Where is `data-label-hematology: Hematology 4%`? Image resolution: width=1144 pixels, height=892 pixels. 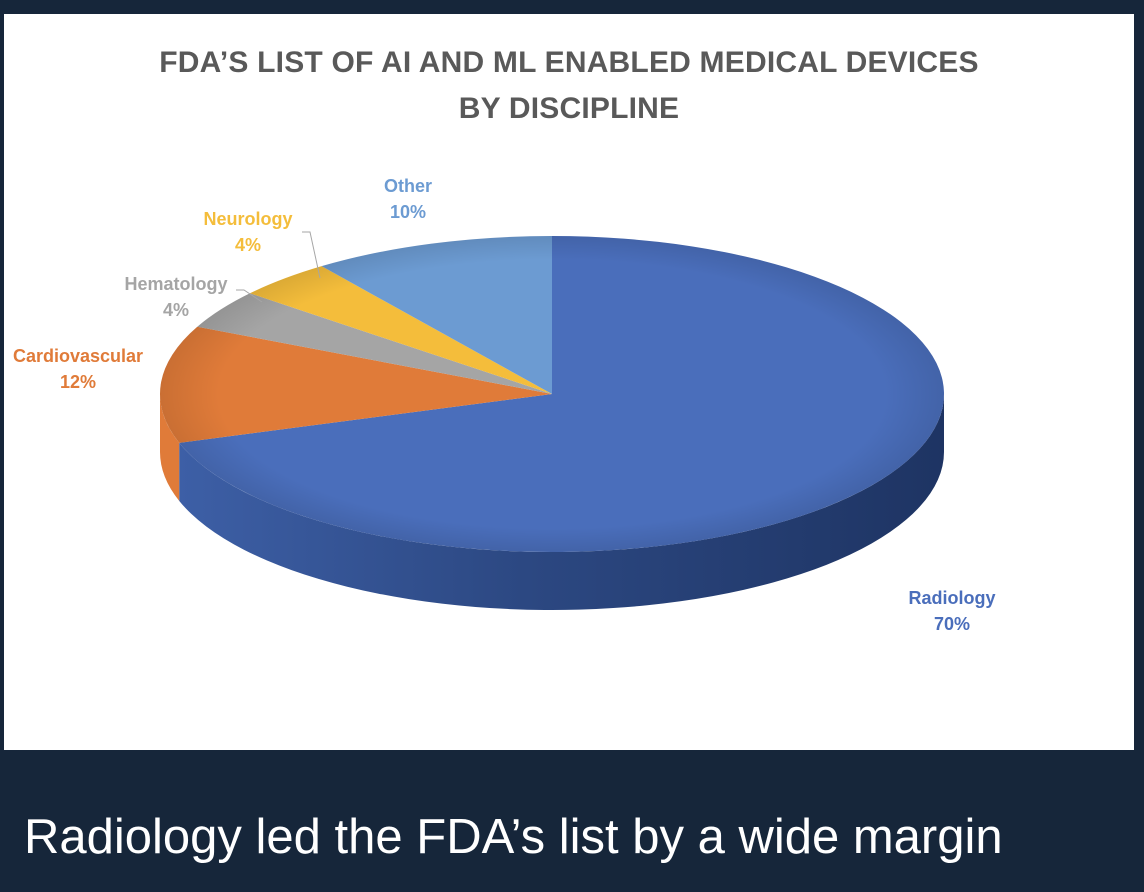 data-label-hematology: Hematology 4% is located at coordinates (175, 297).